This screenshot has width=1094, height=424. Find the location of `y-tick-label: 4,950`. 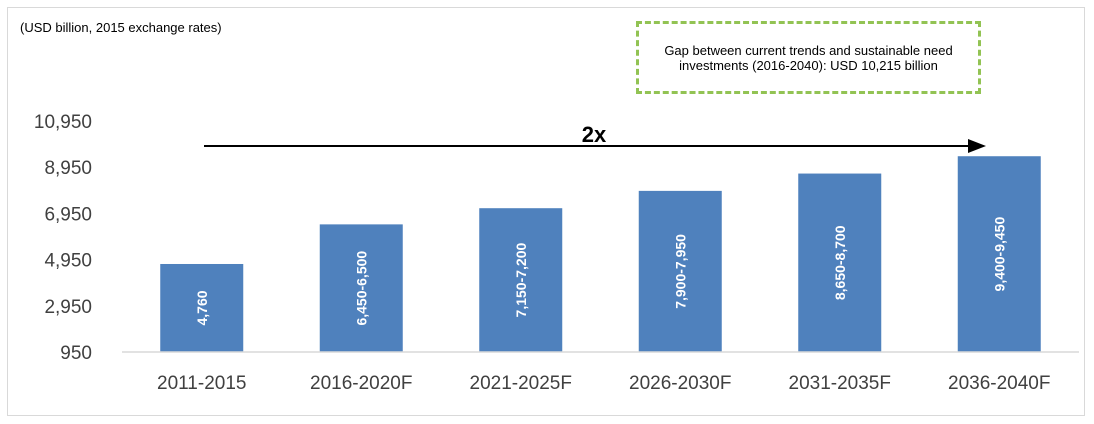

y-tick-label: 4,950 is located at coordinates (68, 261).